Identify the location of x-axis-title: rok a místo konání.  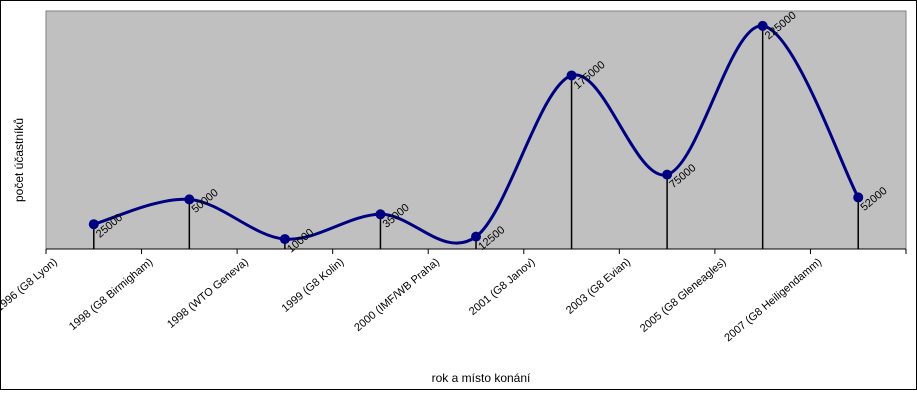
(481, 378).